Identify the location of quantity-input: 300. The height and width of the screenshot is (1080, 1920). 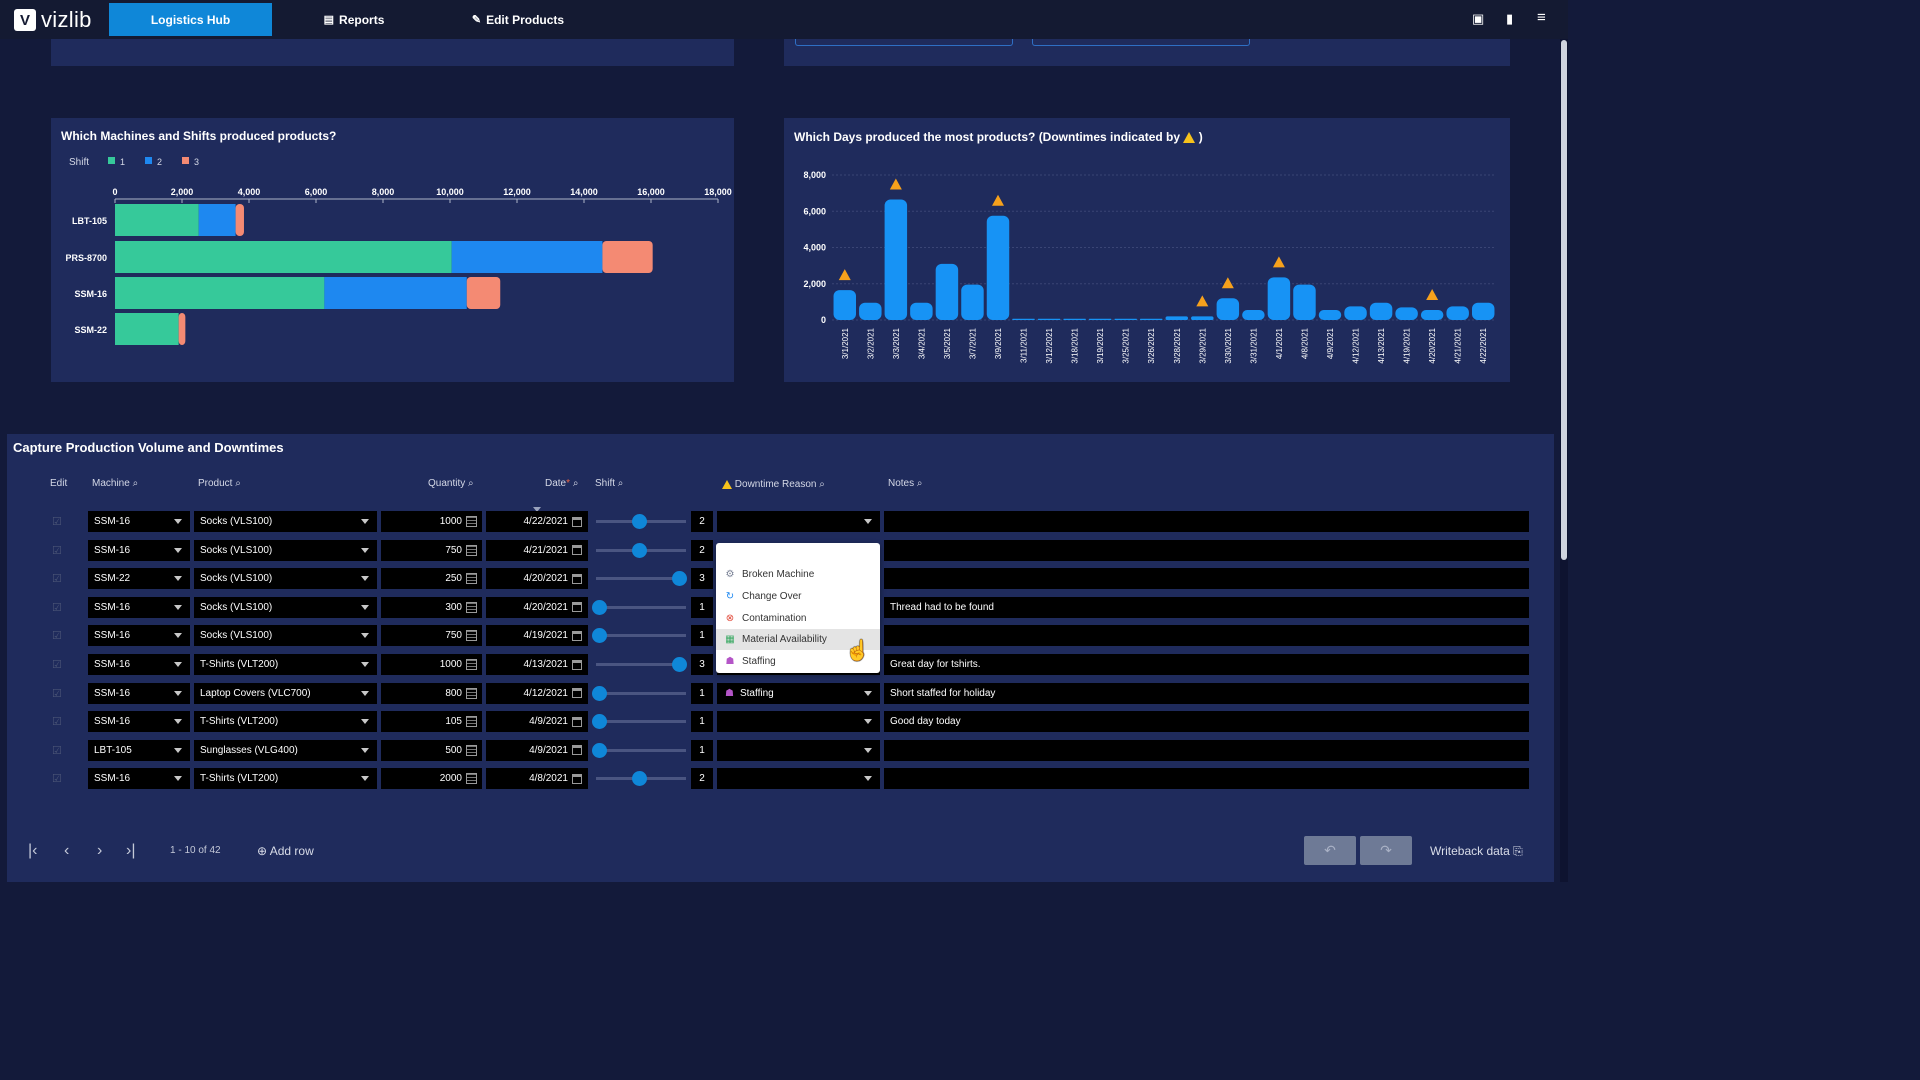
(431, 607).